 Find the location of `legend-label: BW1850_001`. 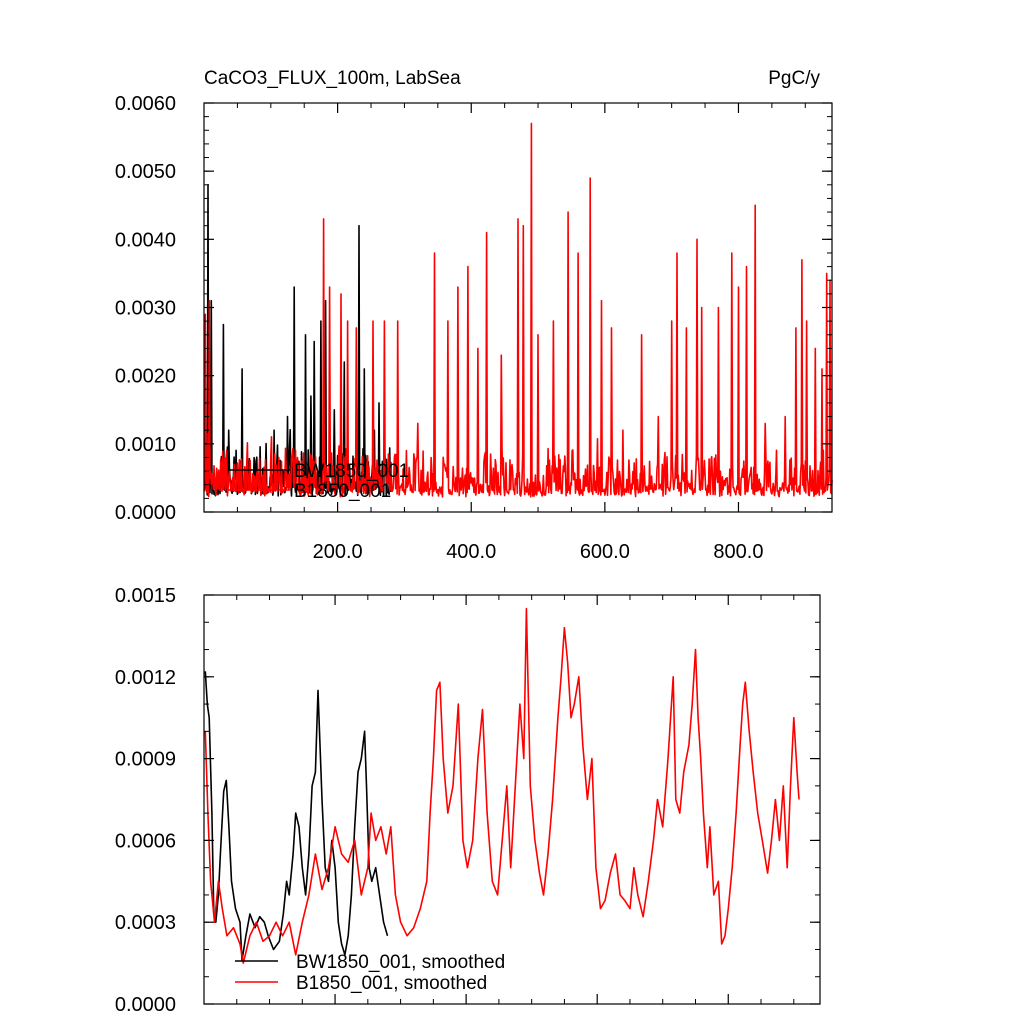

legend-label: BW1850_001 is located at coordinates (351, 471).